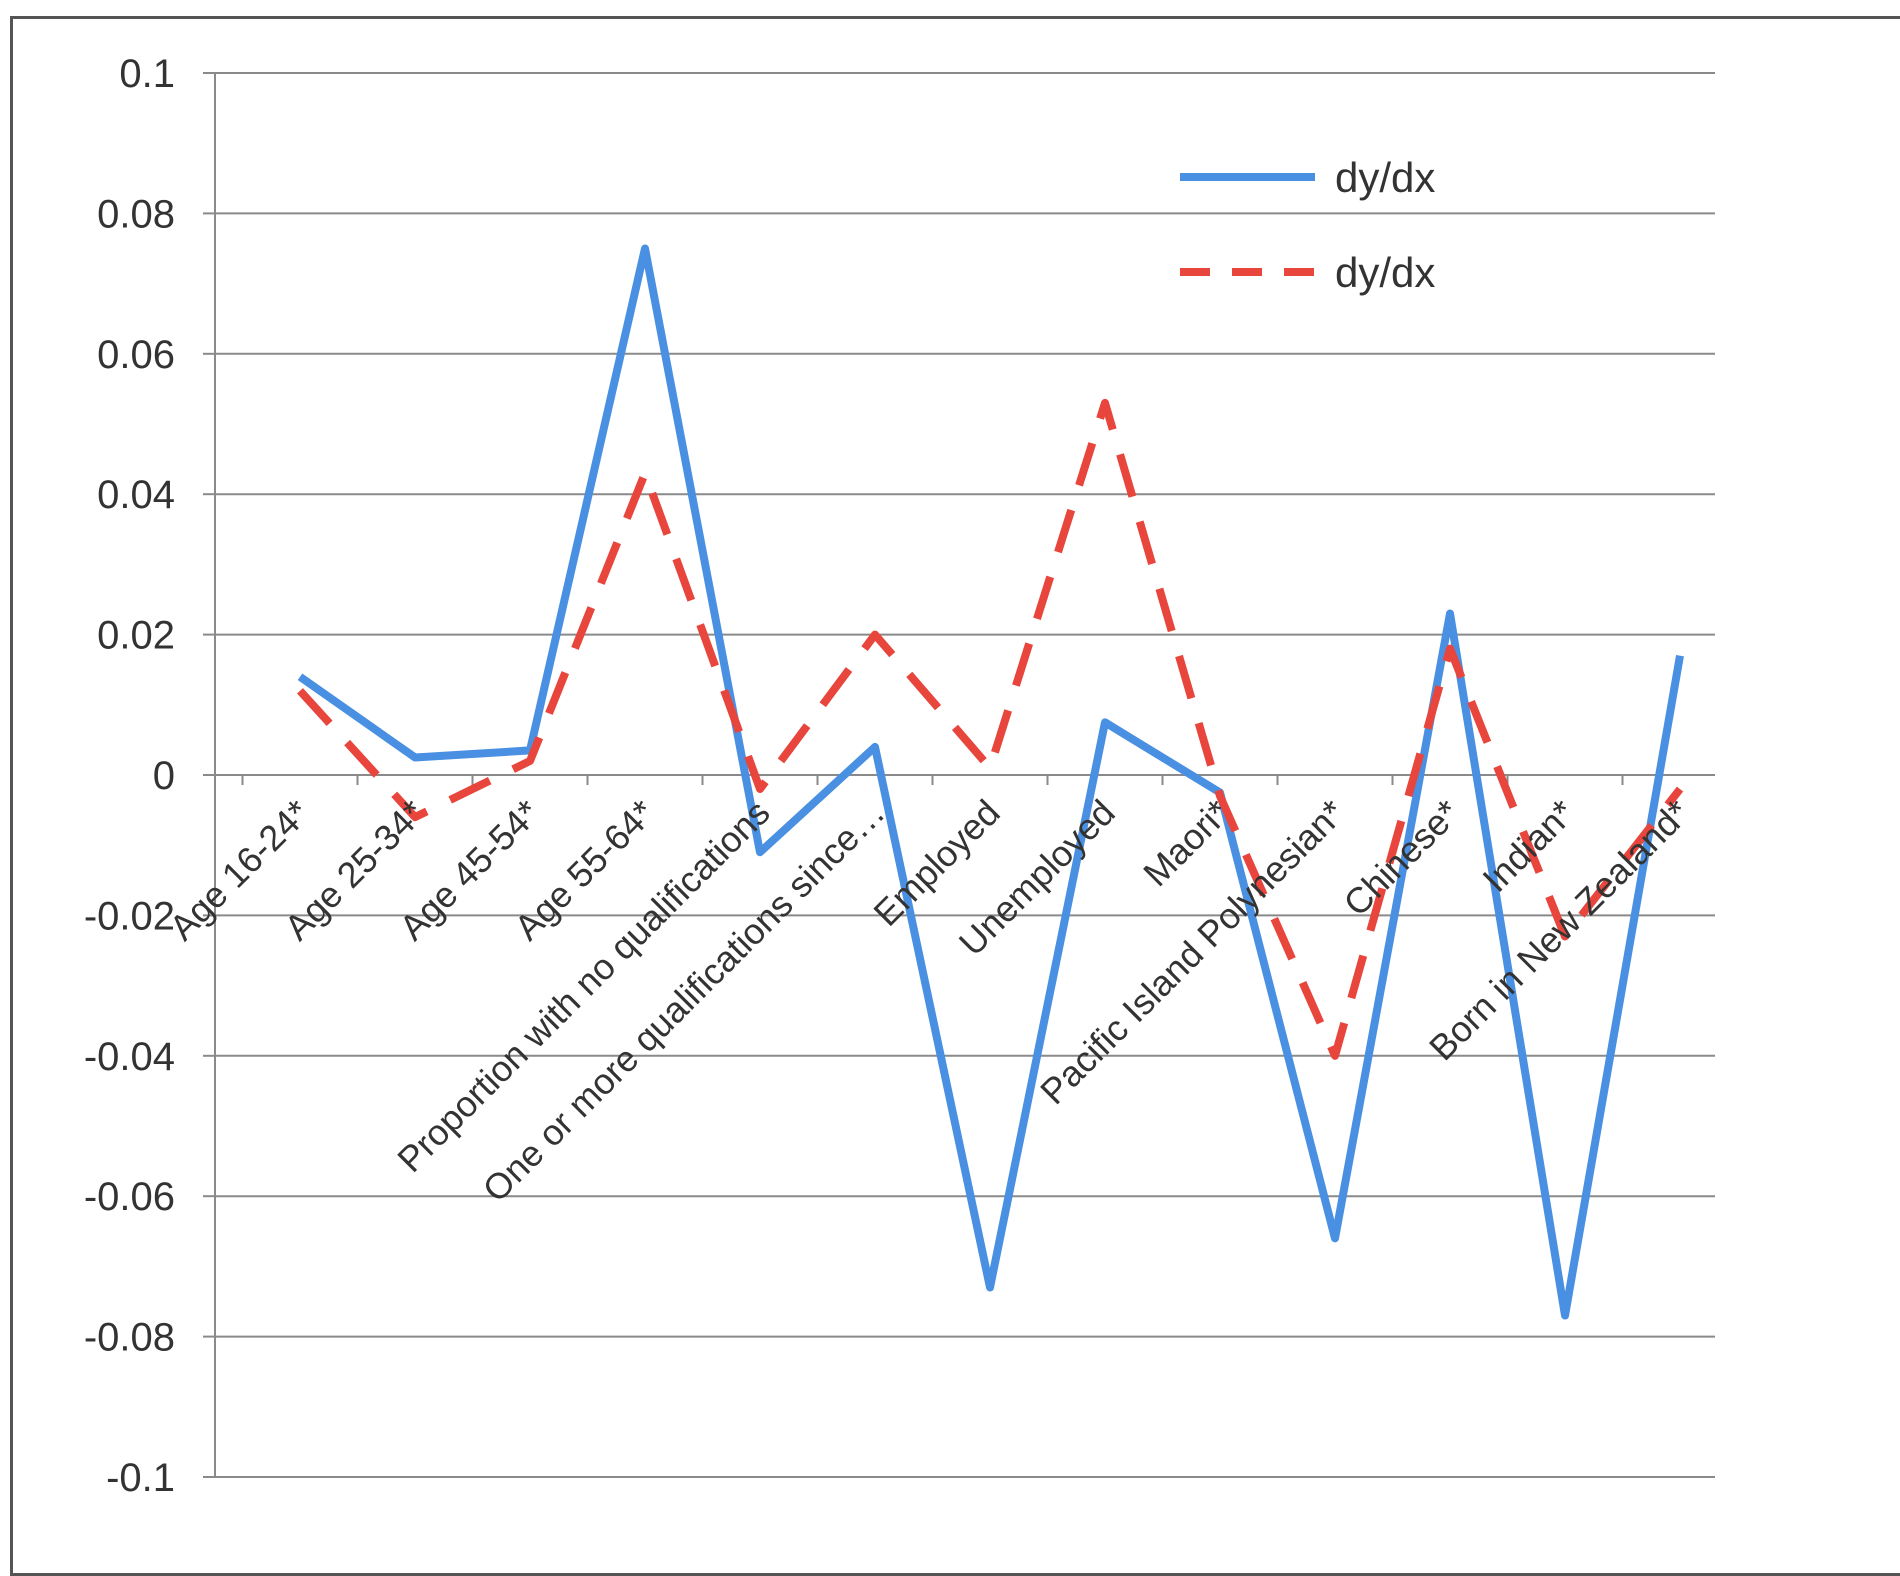  Describe the element at coordinates (164, 776) in the screenshot. I see `y-tick-label: 0` at that location.